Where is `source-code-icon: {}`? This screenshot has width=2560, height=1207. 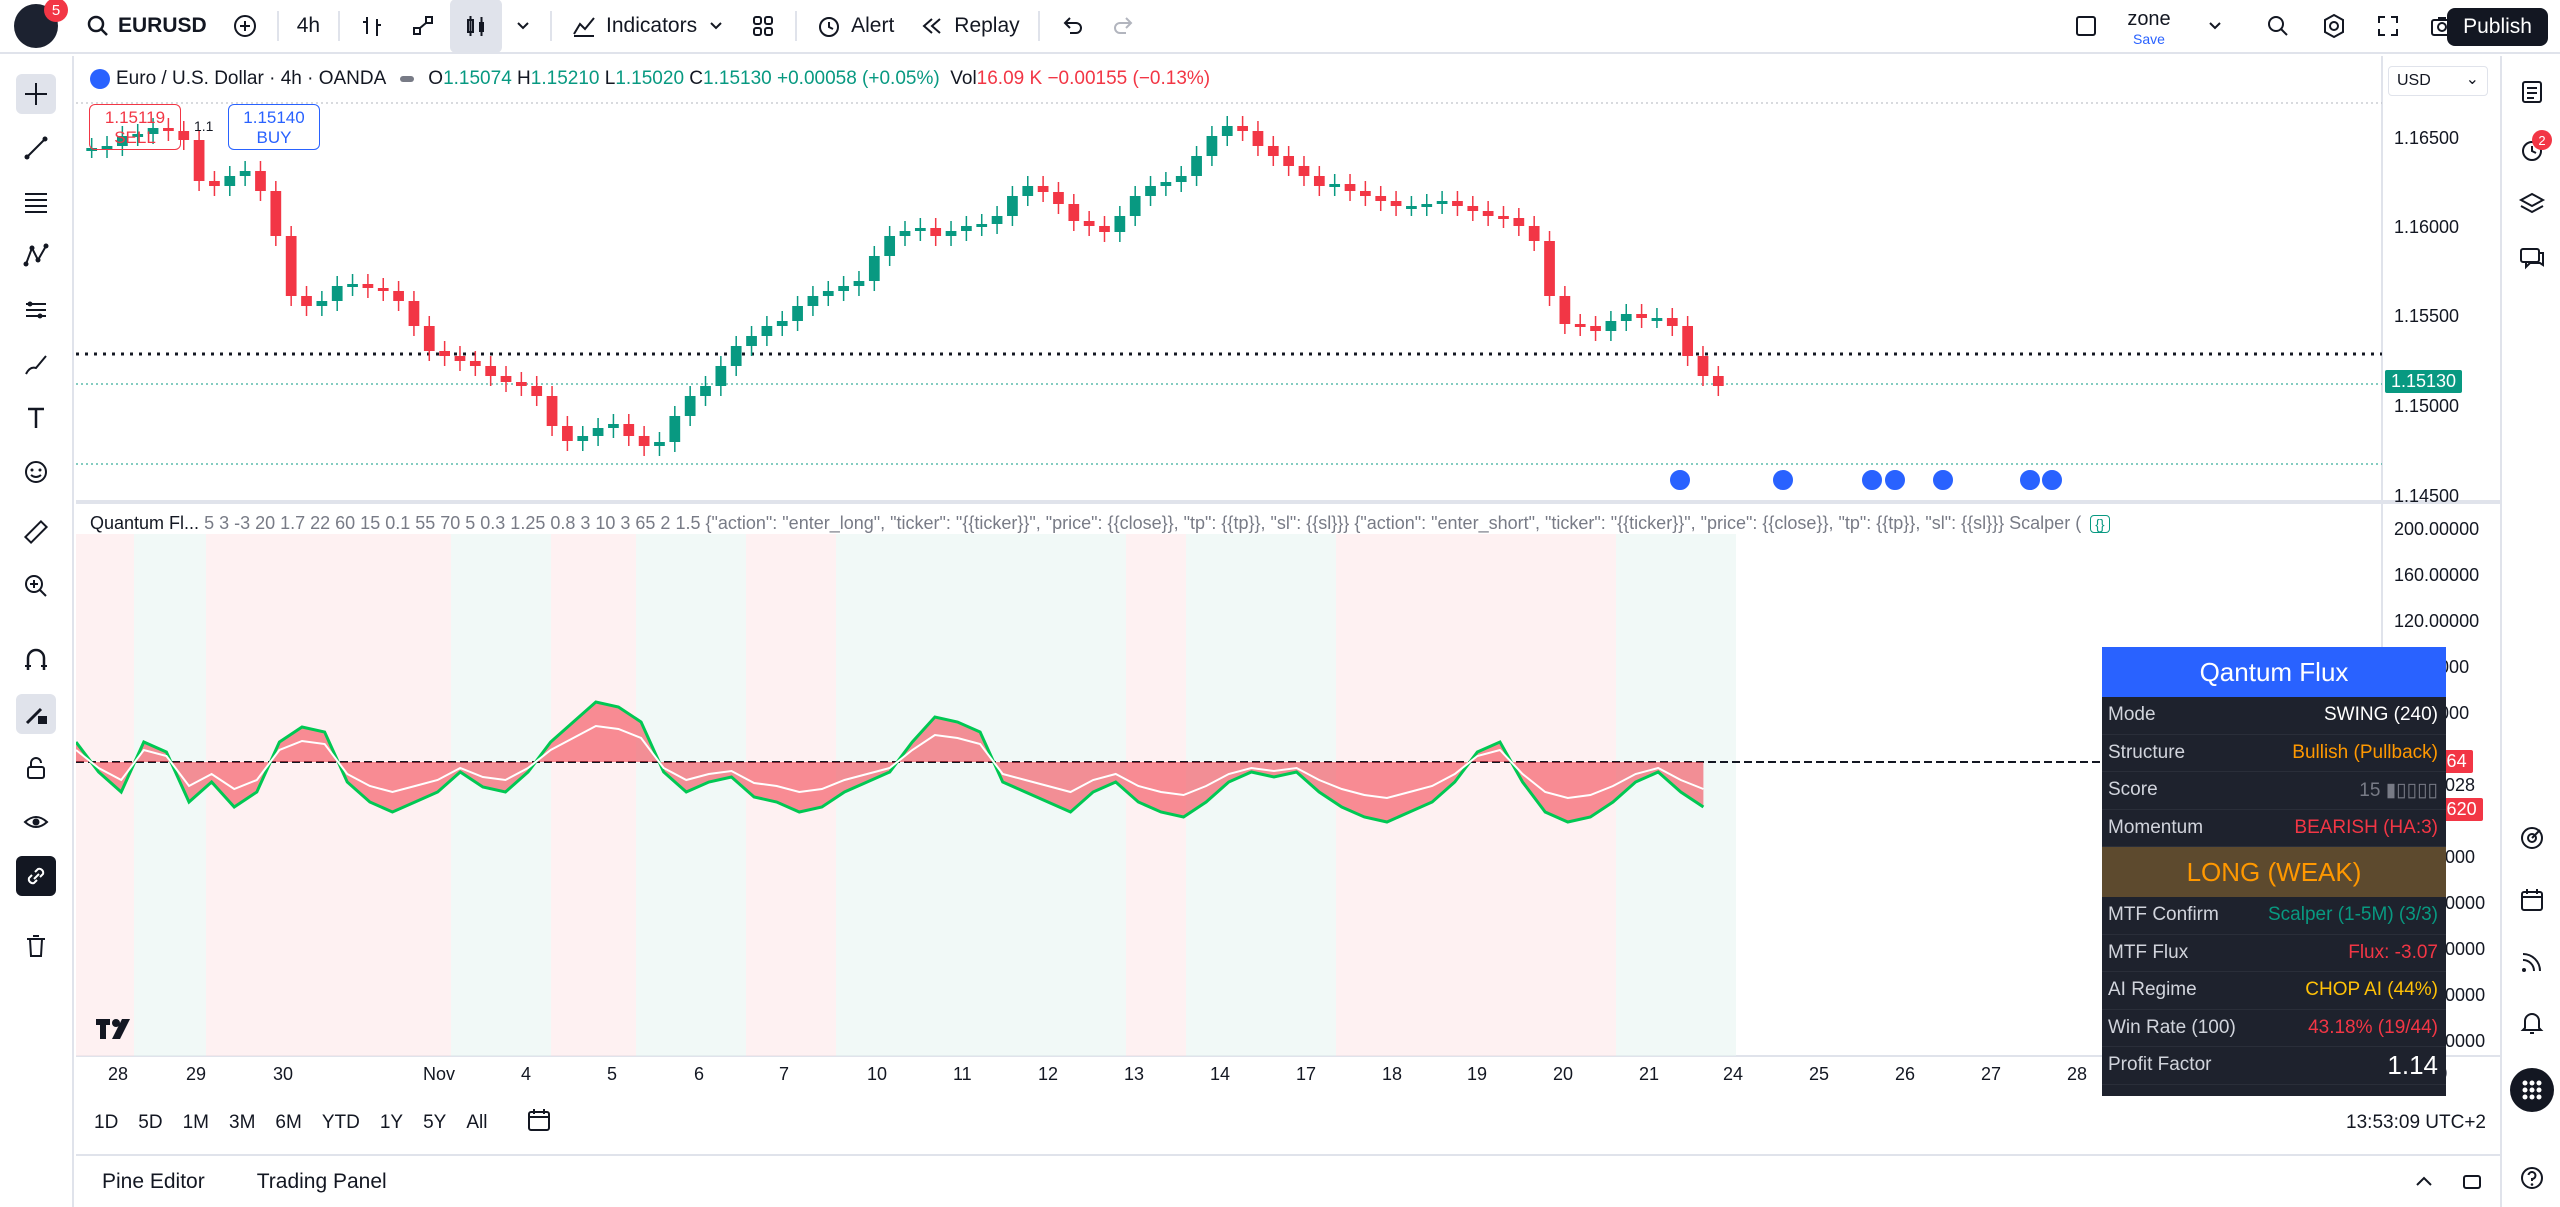
source-code-icon: {} is located at coordinates (2100, 524).